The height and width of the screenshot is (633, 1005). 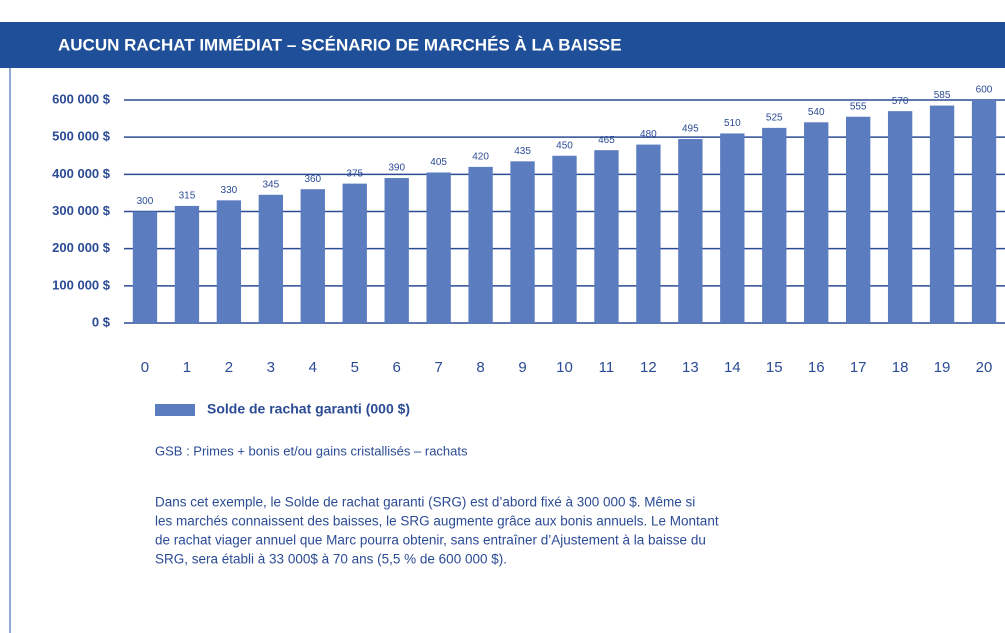 What do you see at coordinates (900, 367) in the screenshot?
I see `x-tick-label: 18` at bounding box center [900, 367].